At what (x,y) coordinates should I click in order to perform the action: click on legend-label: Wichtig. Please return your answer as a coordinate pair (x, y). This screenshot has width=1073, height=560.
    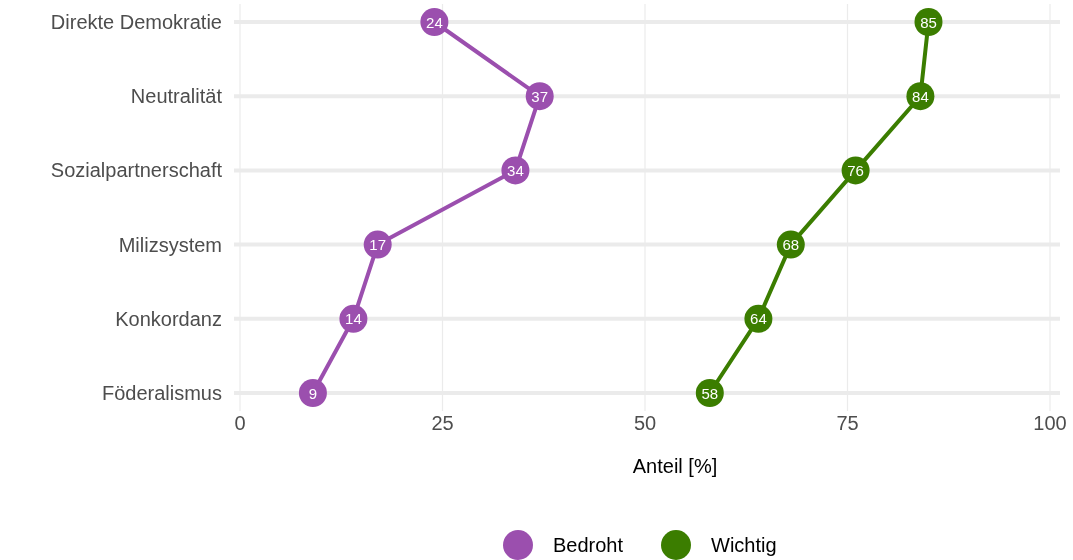
    Looking at the image, I should click on (744, 545).